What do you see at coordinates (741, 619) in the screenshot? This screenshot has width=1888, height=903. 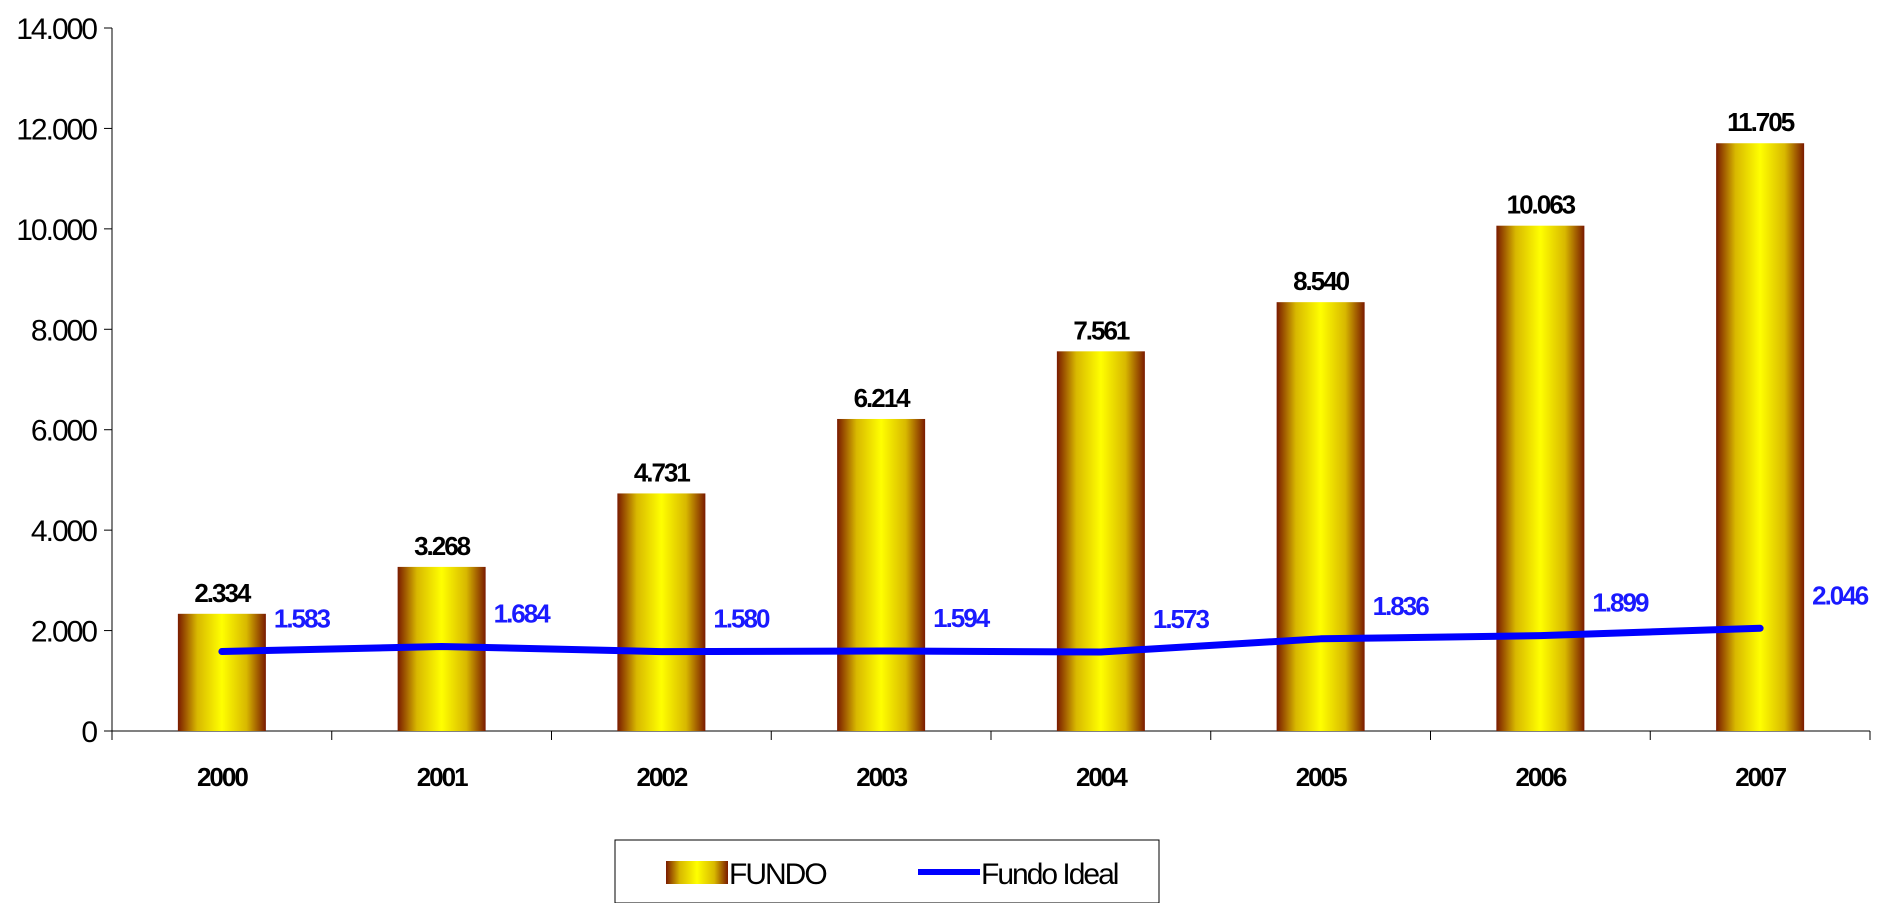 I see `line-data-label: 1.580` at bounding box center [741, 619].